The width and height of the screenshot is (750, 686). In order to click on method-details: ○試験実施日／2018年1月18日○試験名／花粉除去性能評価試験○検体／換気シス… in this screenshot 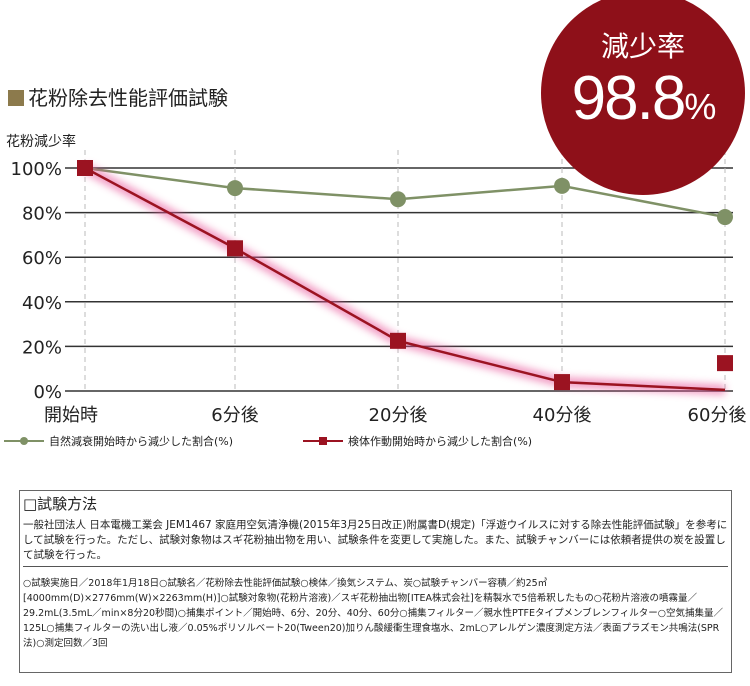, I will do `click(373, 613)`.